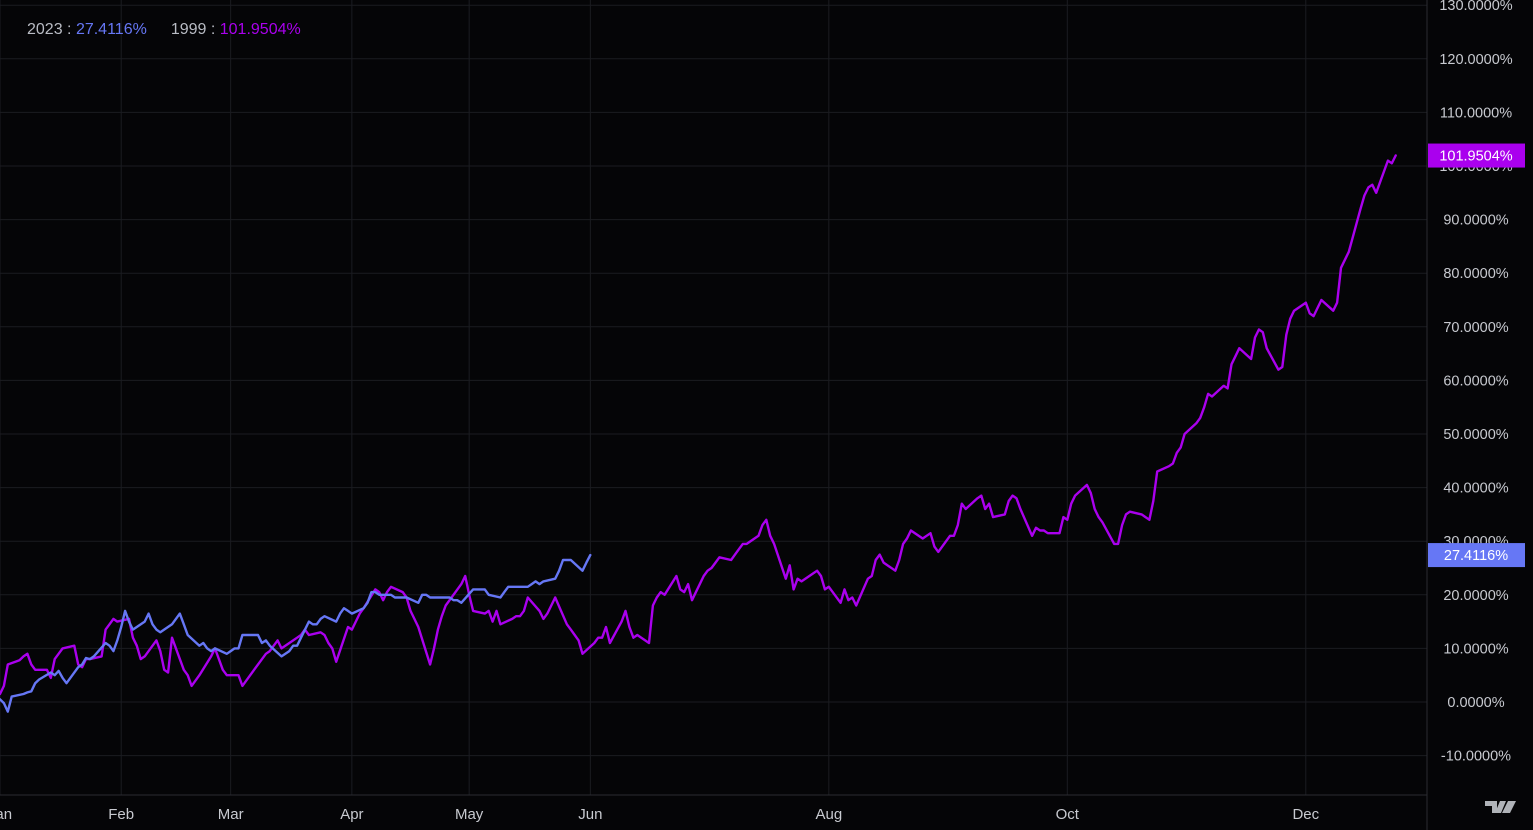 The image size is (1533, 830). What do you see at coordinates (1305, 814) in the screenshot?
I see `x-tick-label: Dec` at bounding box center [1305, 814].